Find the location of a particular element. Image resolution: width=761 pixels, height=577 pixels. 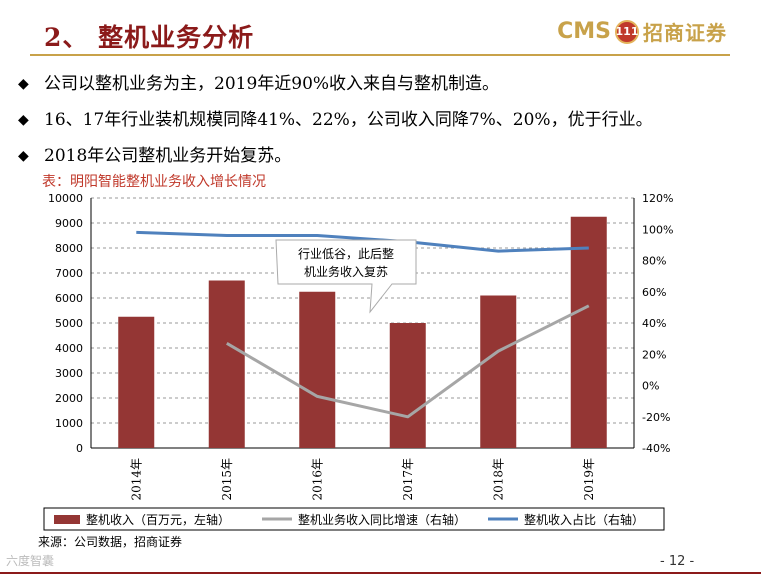

left-axis-tick-label: 9000 is located at coordinates (69, 223).